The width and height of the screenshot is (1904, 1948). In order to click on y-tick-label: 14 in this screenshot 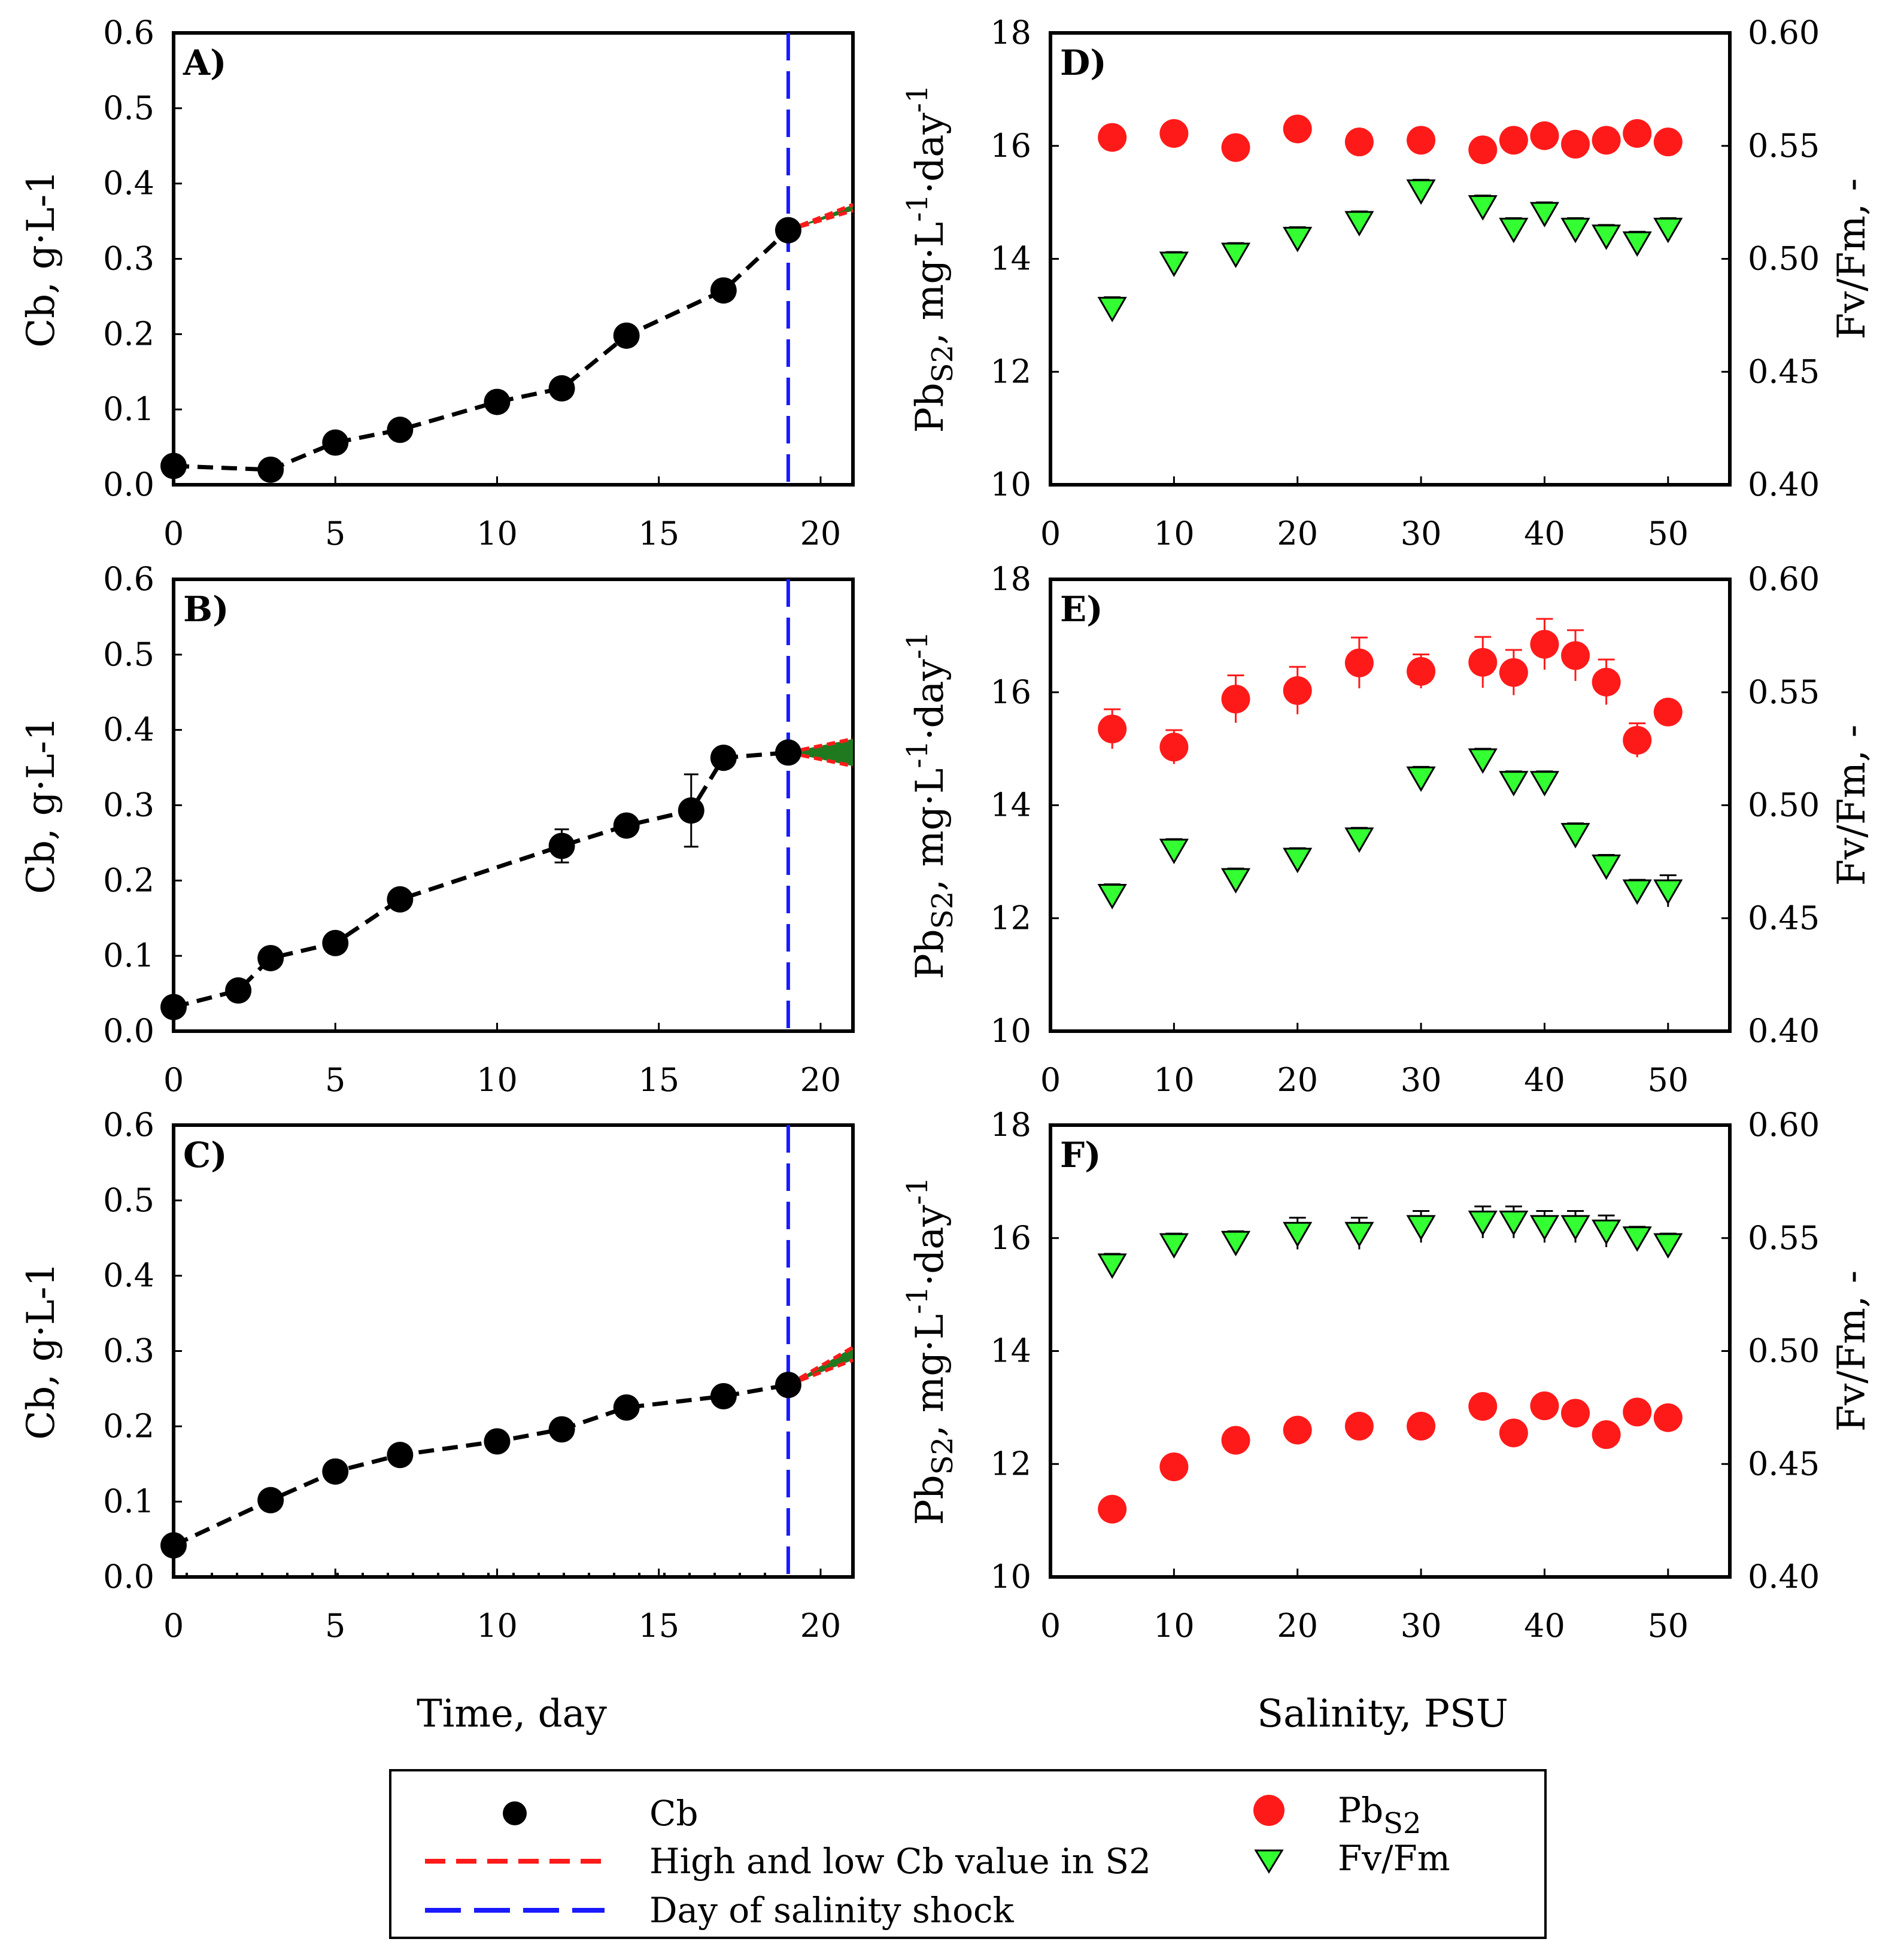, I will do `click(1011, 259)`.